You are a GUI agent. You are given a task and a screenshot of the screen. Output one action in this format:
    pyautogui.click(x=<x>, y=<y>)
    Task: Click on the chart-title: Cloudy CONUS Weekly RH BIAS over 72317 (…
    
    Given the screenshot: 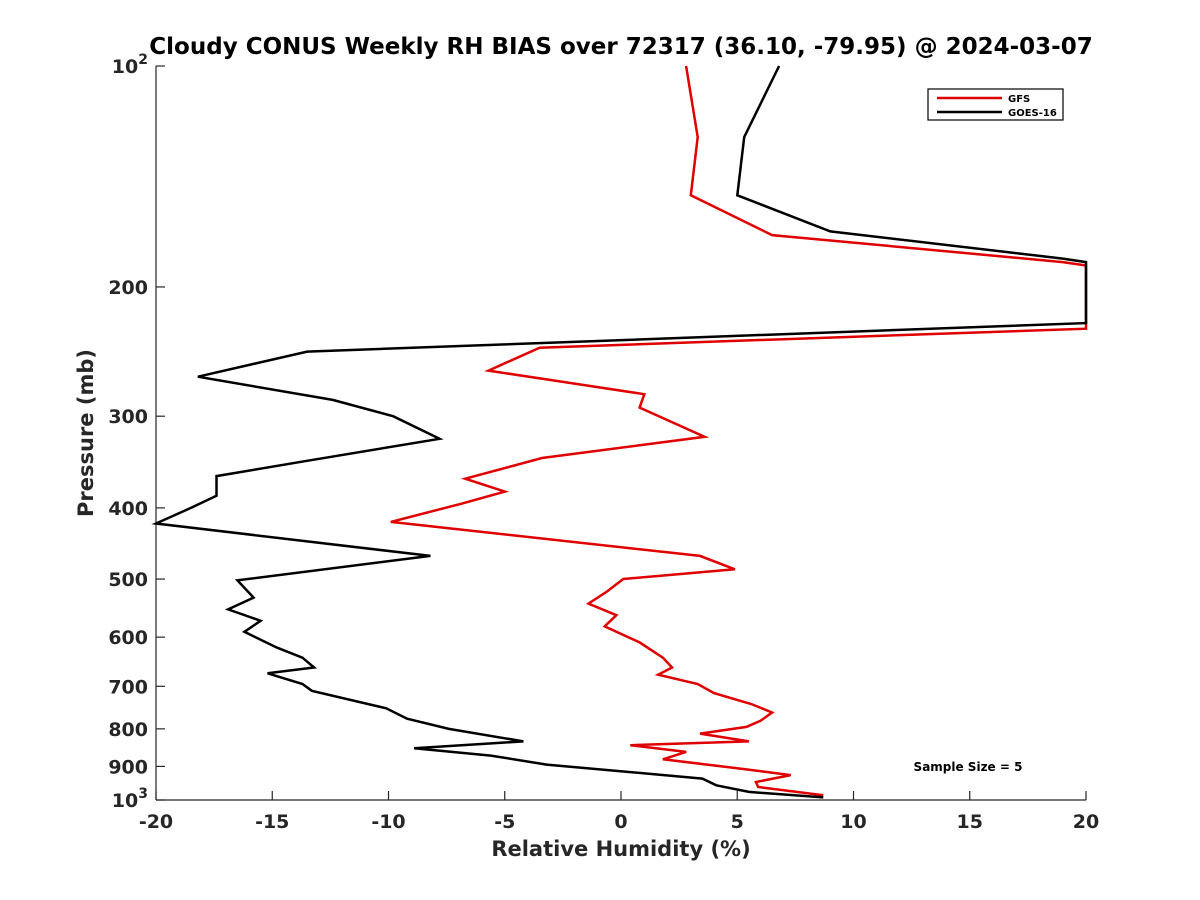 What is the action you would take?
    pyautogui.click(x=620, y=47)
    